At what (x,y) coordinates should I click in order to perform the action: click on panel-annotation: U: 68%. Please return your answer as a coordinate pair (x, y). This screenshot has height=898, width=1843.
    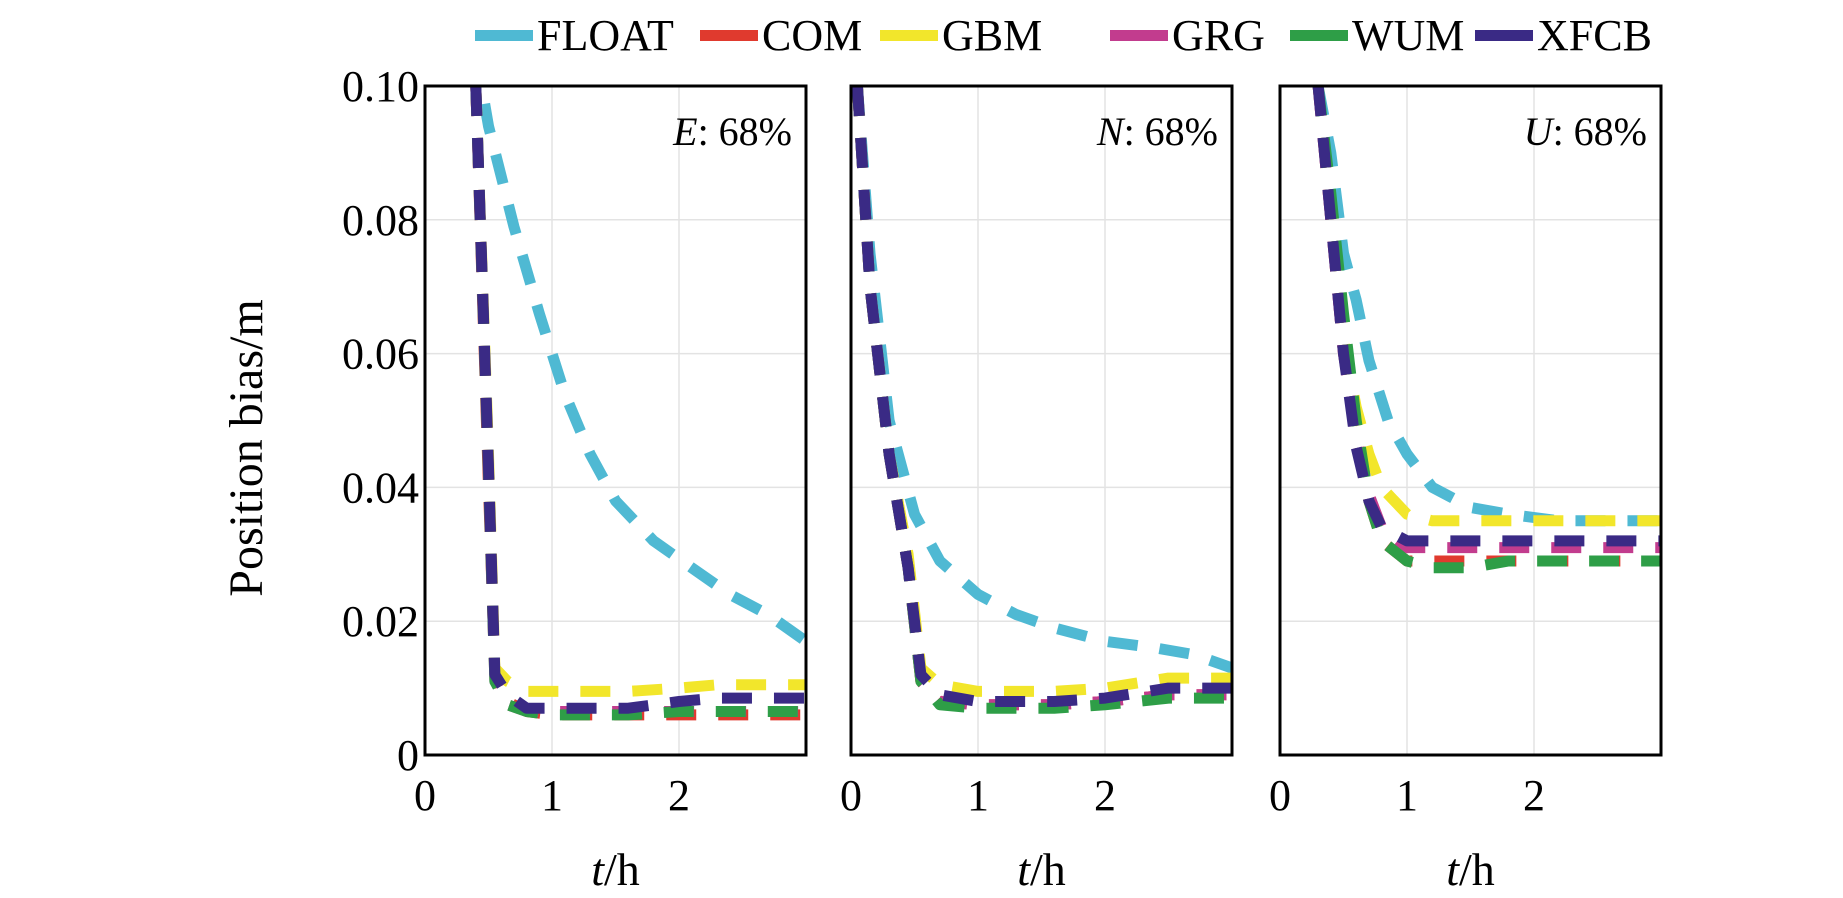
    Looking at the image, I should click on (1585, 131).